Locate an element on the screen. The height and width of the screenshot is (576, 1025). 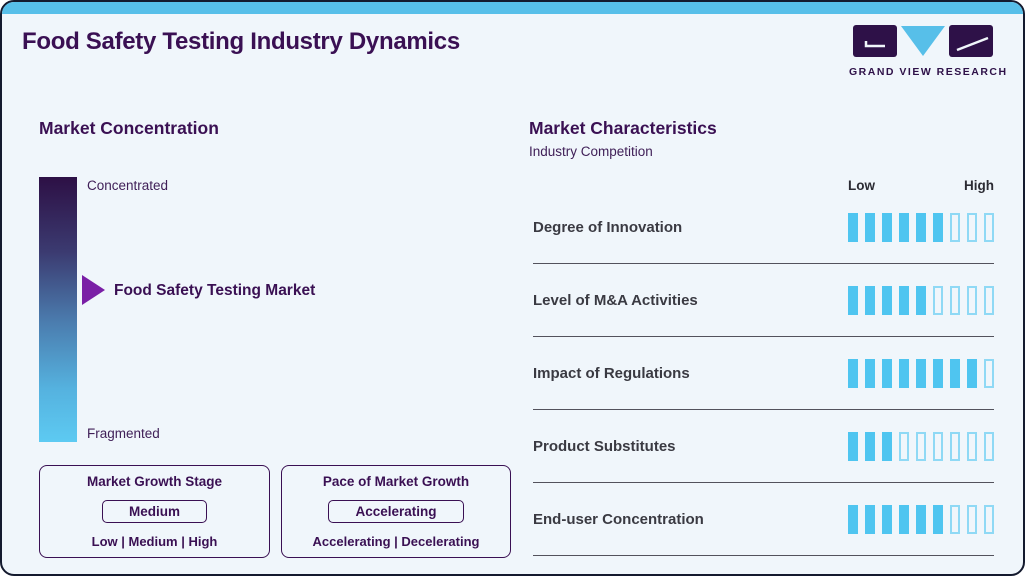
characteristic-row: Impact of Regulations is located at coordinates (763, 373).